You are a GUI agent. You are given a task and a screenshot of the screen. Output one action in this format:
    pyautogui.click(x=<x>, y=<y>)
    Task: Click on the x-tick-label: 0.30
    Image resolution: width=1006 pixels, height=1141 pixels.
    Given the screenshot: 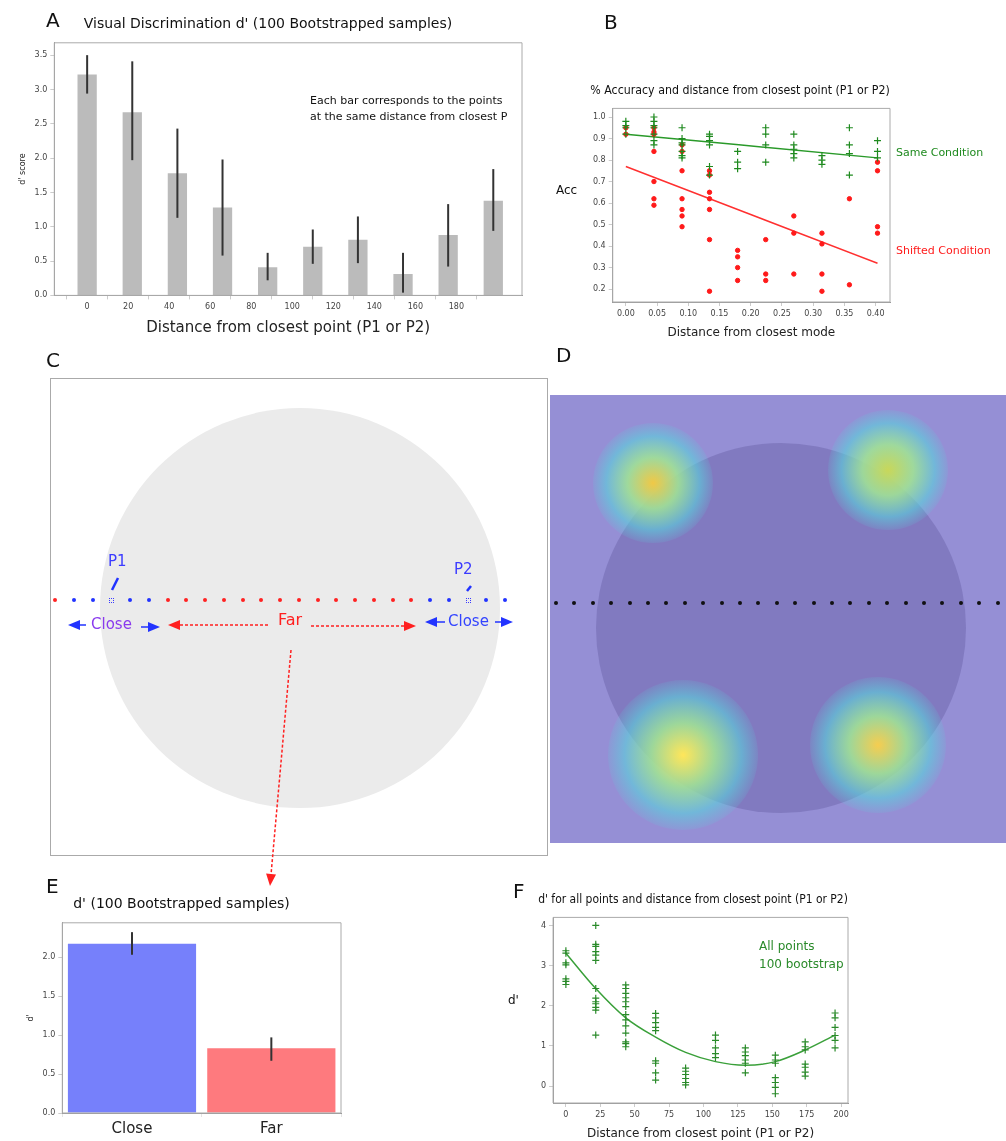 What is the action you would take?
    pyautogui.click(x=813, y=313)
    